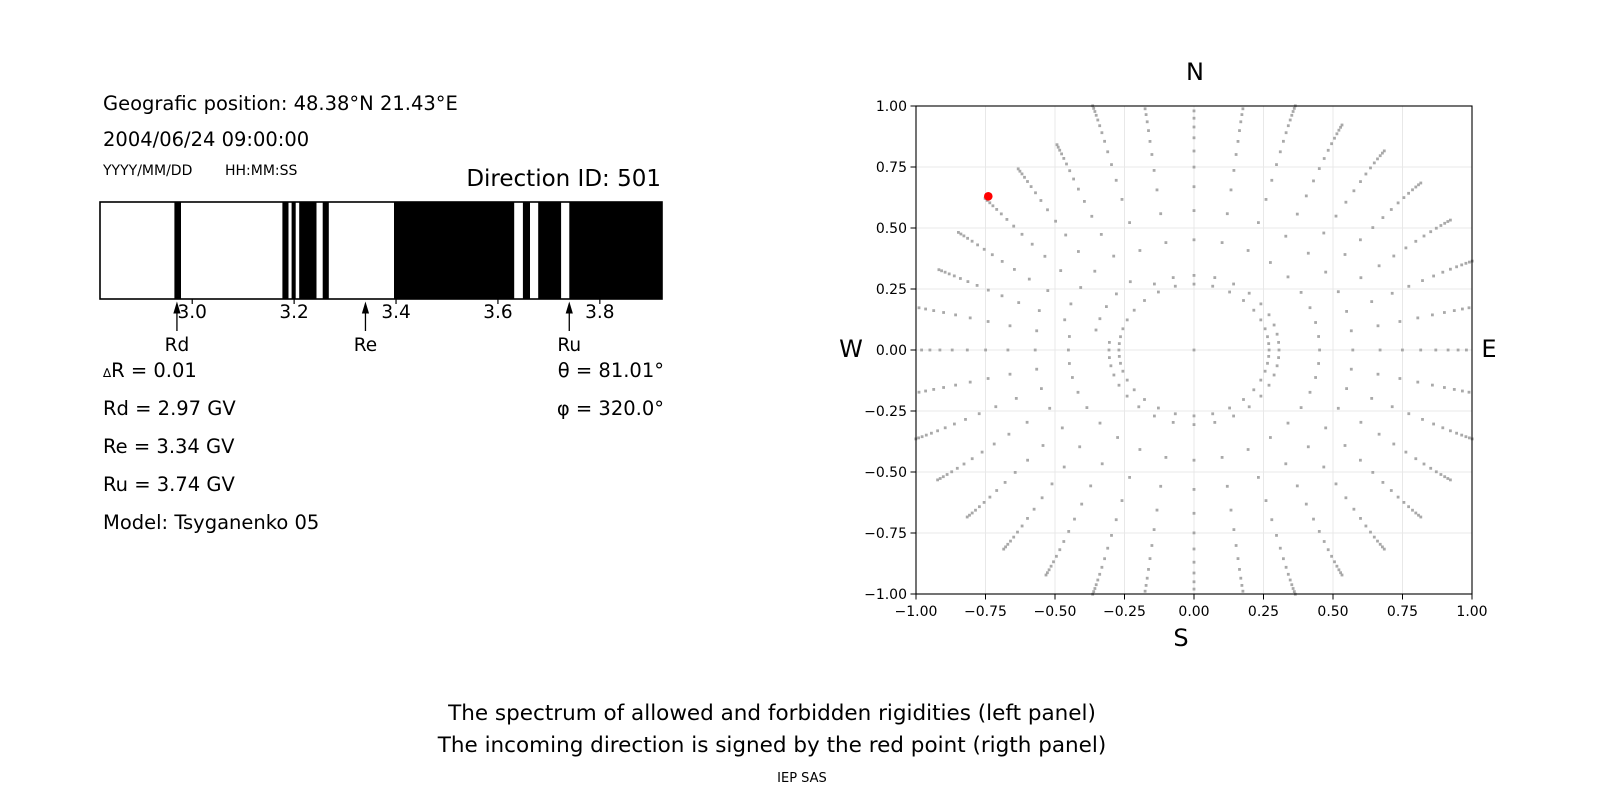 The width and height of the screenshot is (1600, 800). I want to click on y-tick-label: 0.00, so click(891, 351).